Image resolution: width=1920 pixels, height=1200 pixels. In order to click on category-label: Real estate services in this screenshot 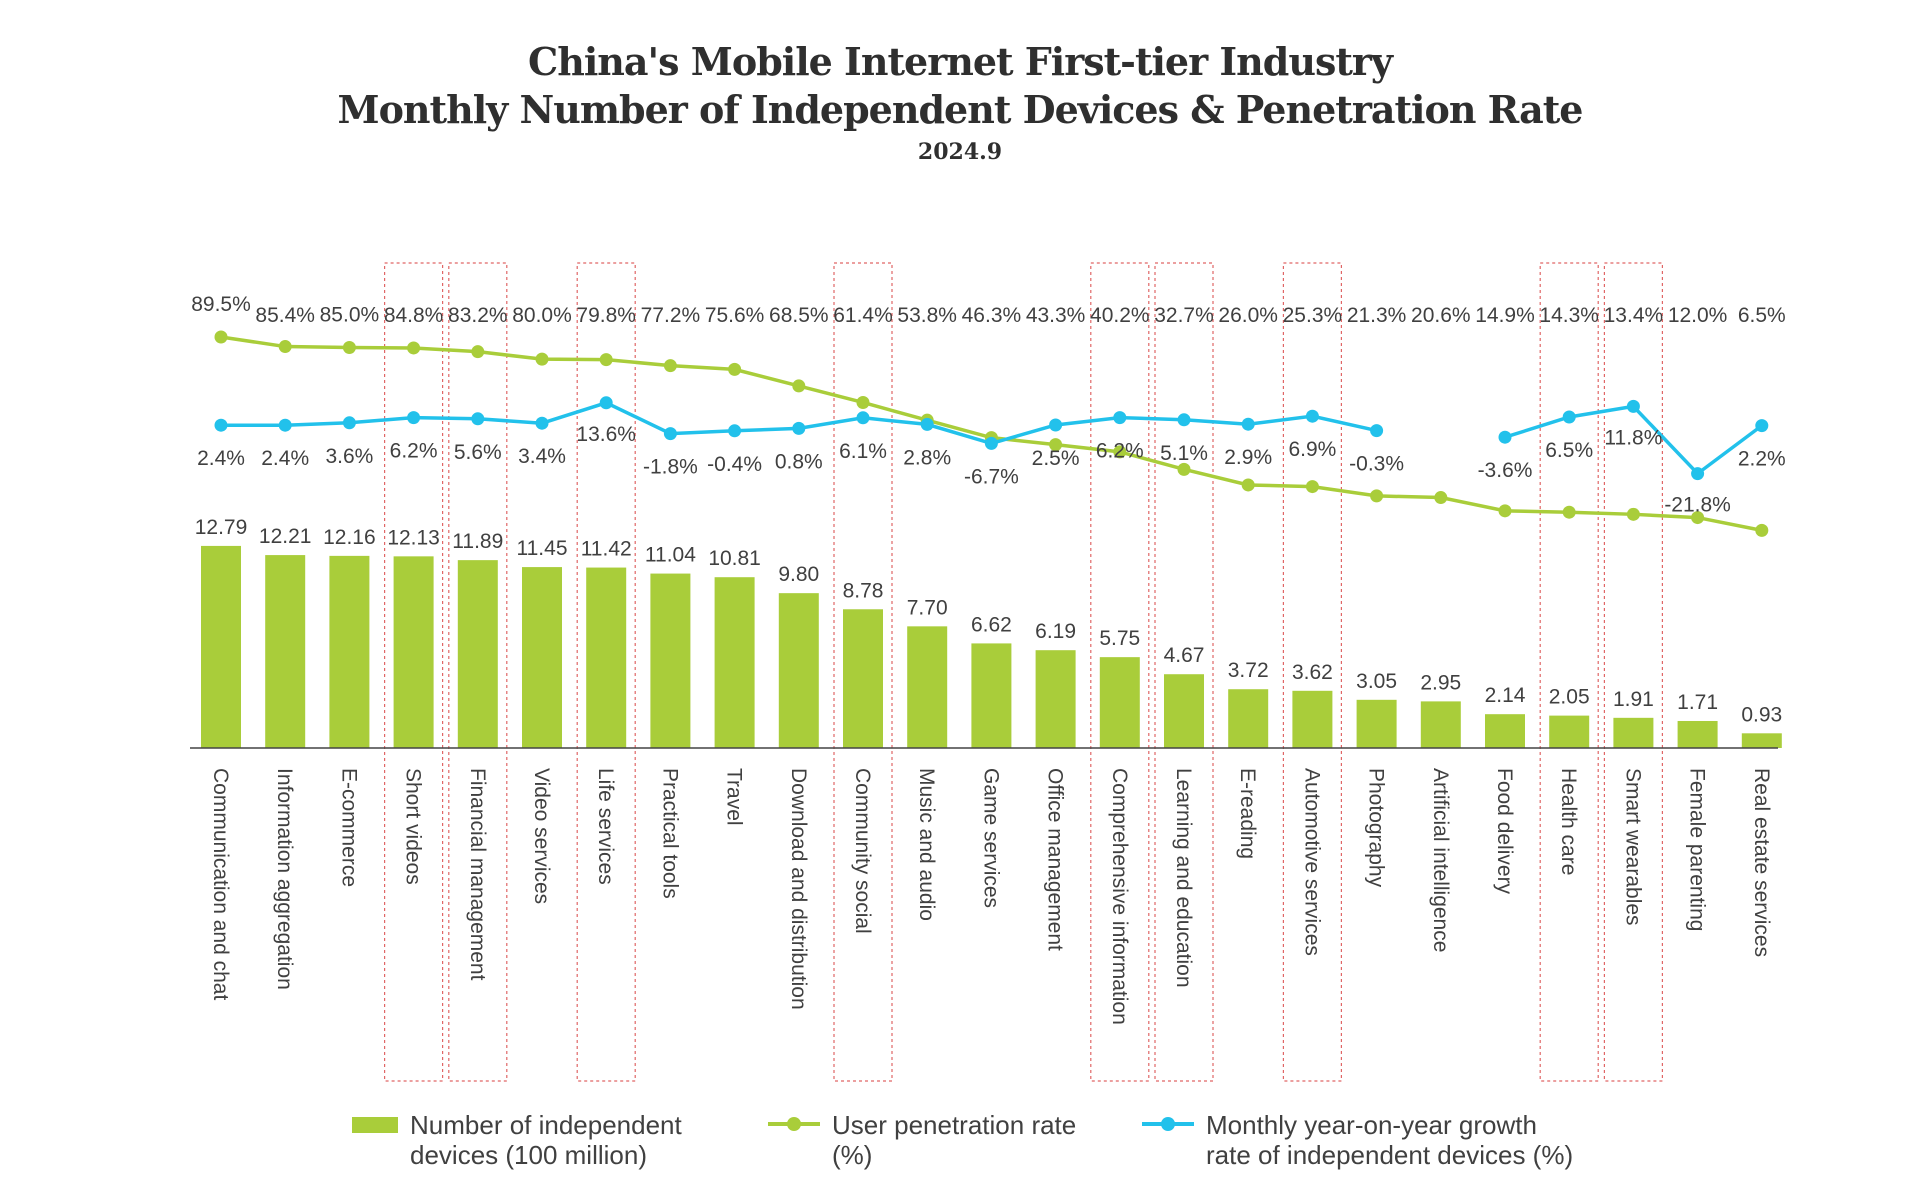, I will do `click(1761, 862)`.